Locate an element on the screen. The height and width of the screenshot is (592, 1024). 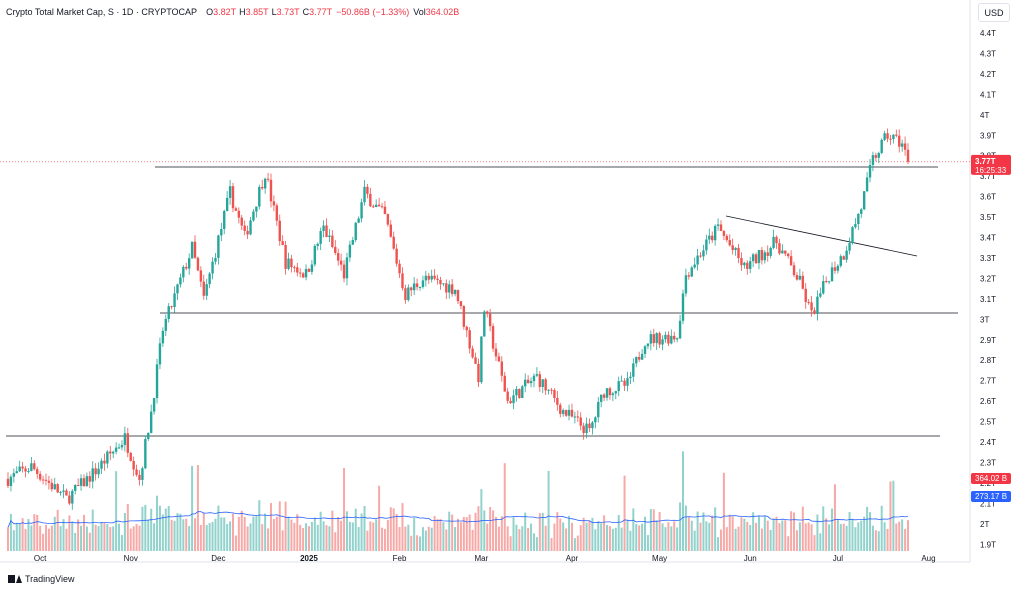
y-tick-label: 1.9T is located at coordinates (988, 544).